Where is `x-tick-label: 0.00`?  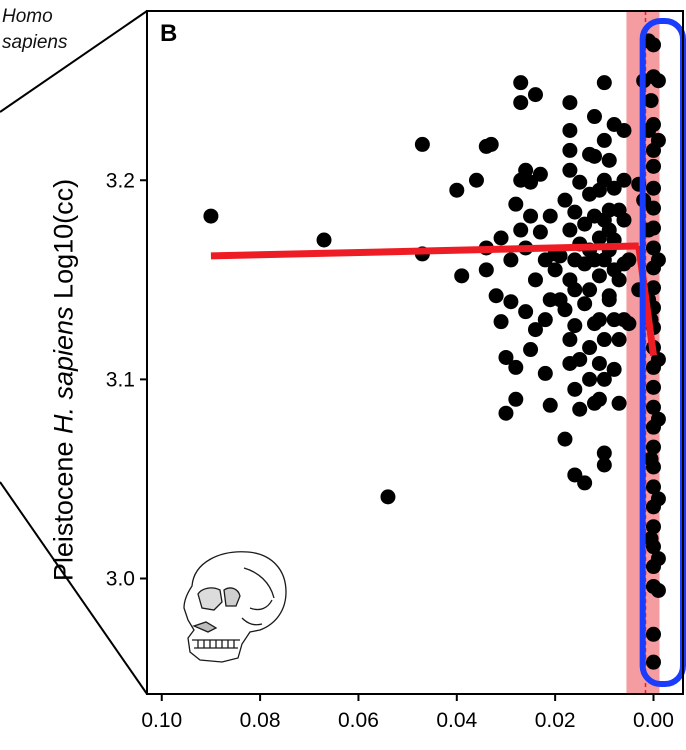 x-tick-label: 0.00 is located at coordinates (653, 720).